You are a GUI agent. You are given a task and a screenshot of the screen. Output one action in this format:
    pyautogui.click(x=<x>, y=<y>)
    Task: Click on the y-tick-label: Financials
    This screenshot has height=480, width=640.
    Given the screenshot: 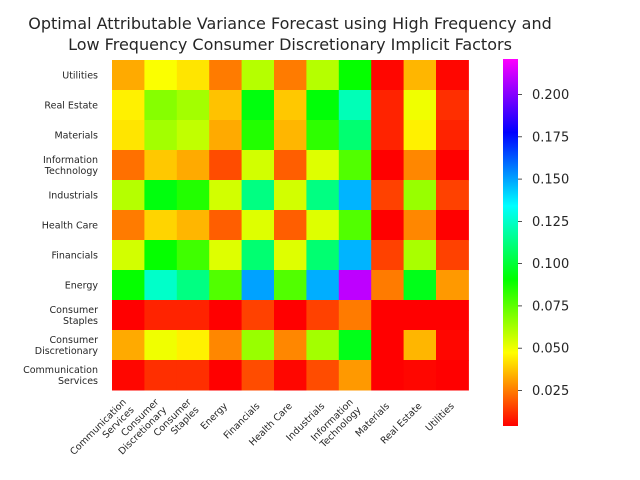 What is the action you would take?
    pyautogui.click(x=74, y=256)
    